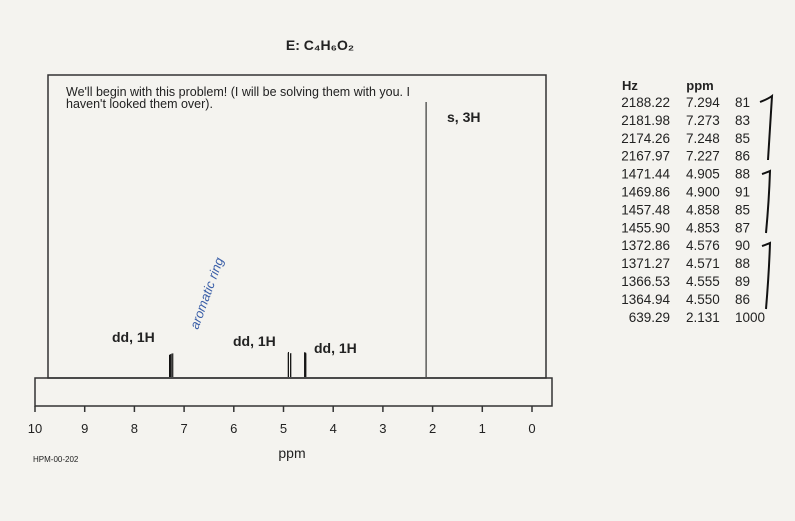 The height and width of the screenshot is (521, 795). What do you see at coordinates (333, 428) in the screenshot?
I see `x-tick-label: 4` at bounding box center [333, 428].